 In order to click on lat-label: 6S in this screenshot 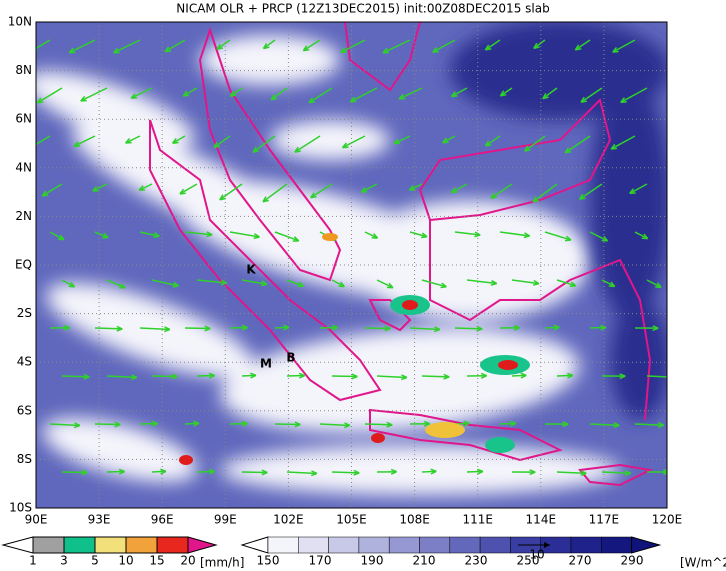, I will do `click(24, 410)`.